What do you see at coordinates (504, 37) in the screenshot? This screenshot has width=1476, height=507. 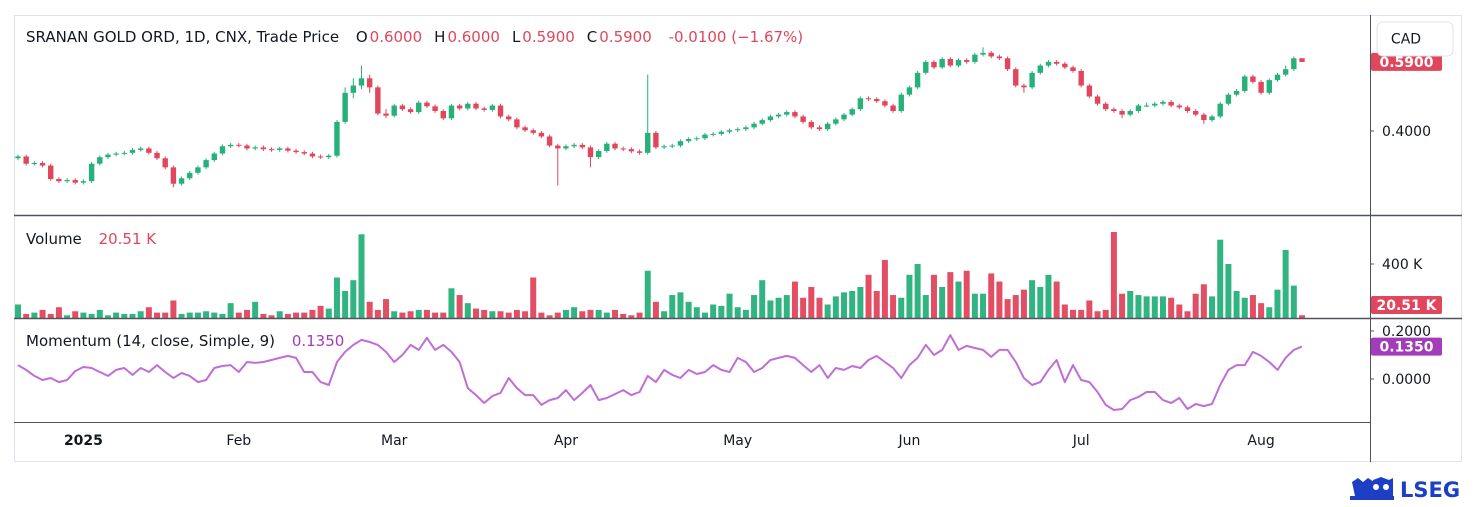 I see `ohlc: O 0.6000 H 0.6000 L 0.5900 C 0.5900` at bounding box center [504, 37].